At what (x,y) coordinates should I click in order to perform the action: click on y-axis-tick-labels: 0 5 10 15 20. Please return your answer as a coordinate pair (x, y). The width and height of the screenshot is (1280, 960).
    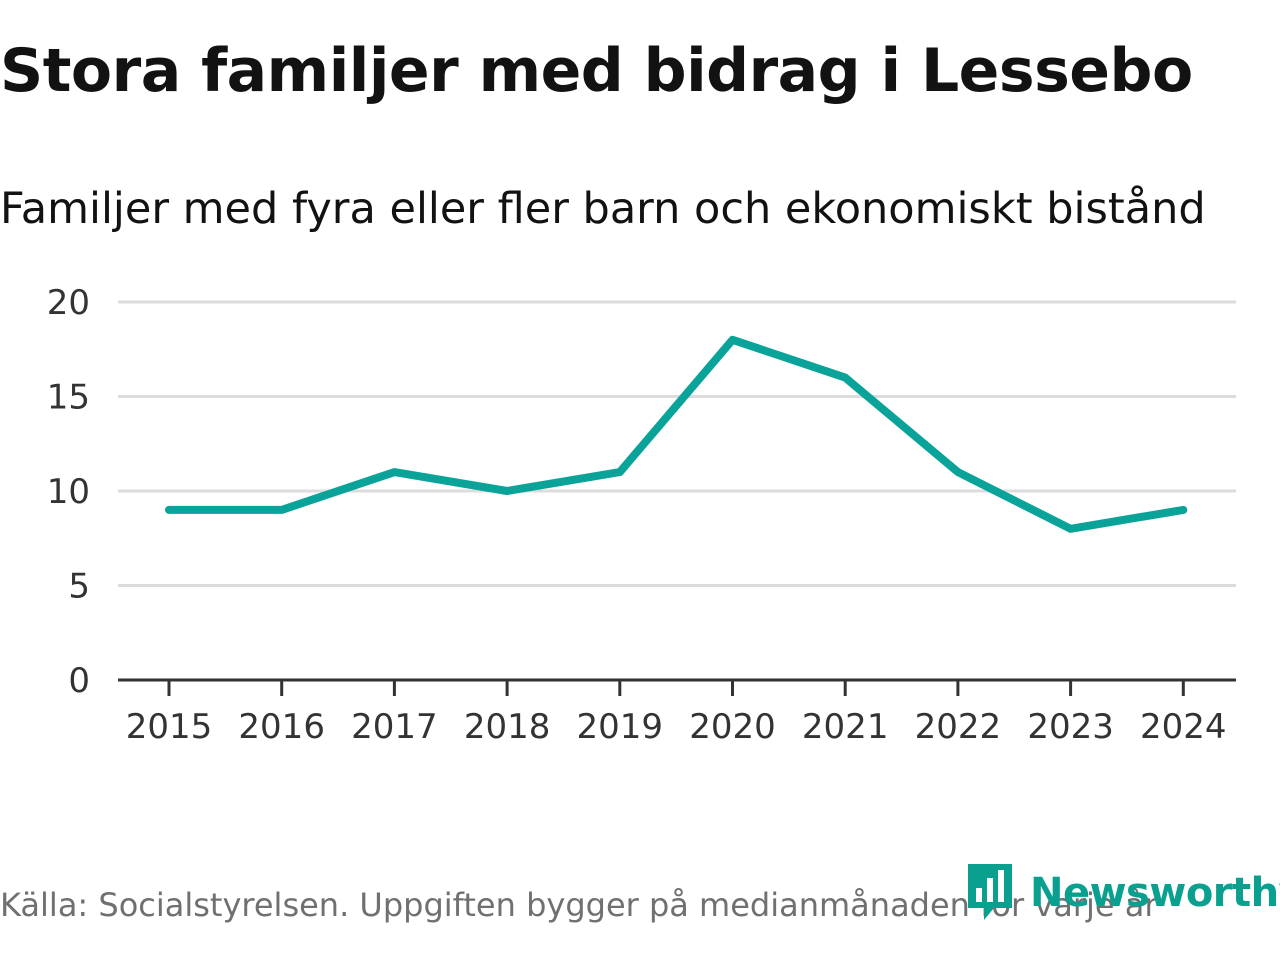
    Looking at the image, I should click on (68, 492).